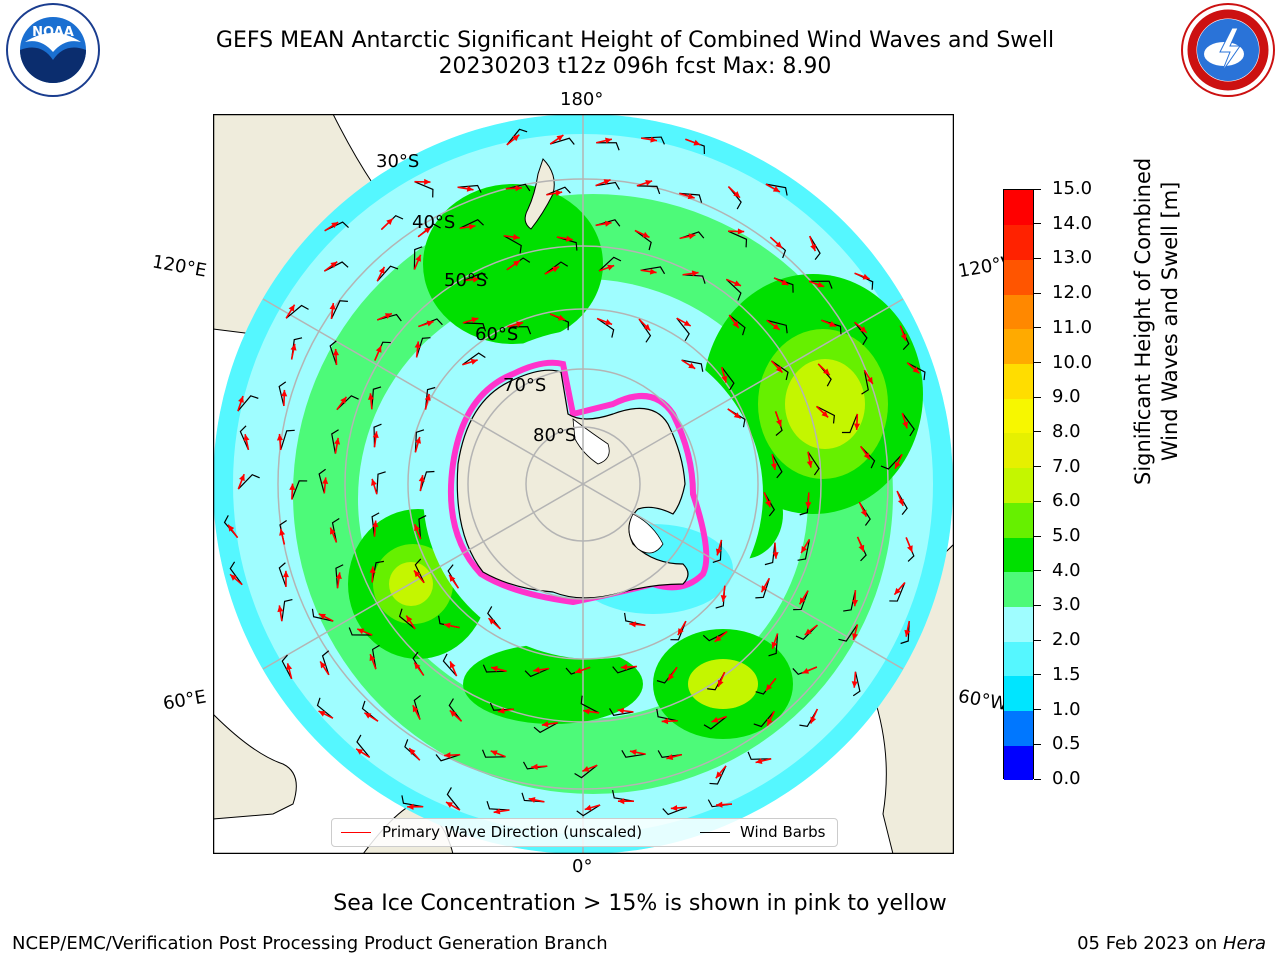 This screenshot has width=1280, height=960. I want to click on noaa-logo: NOAA, so click(53, 50).